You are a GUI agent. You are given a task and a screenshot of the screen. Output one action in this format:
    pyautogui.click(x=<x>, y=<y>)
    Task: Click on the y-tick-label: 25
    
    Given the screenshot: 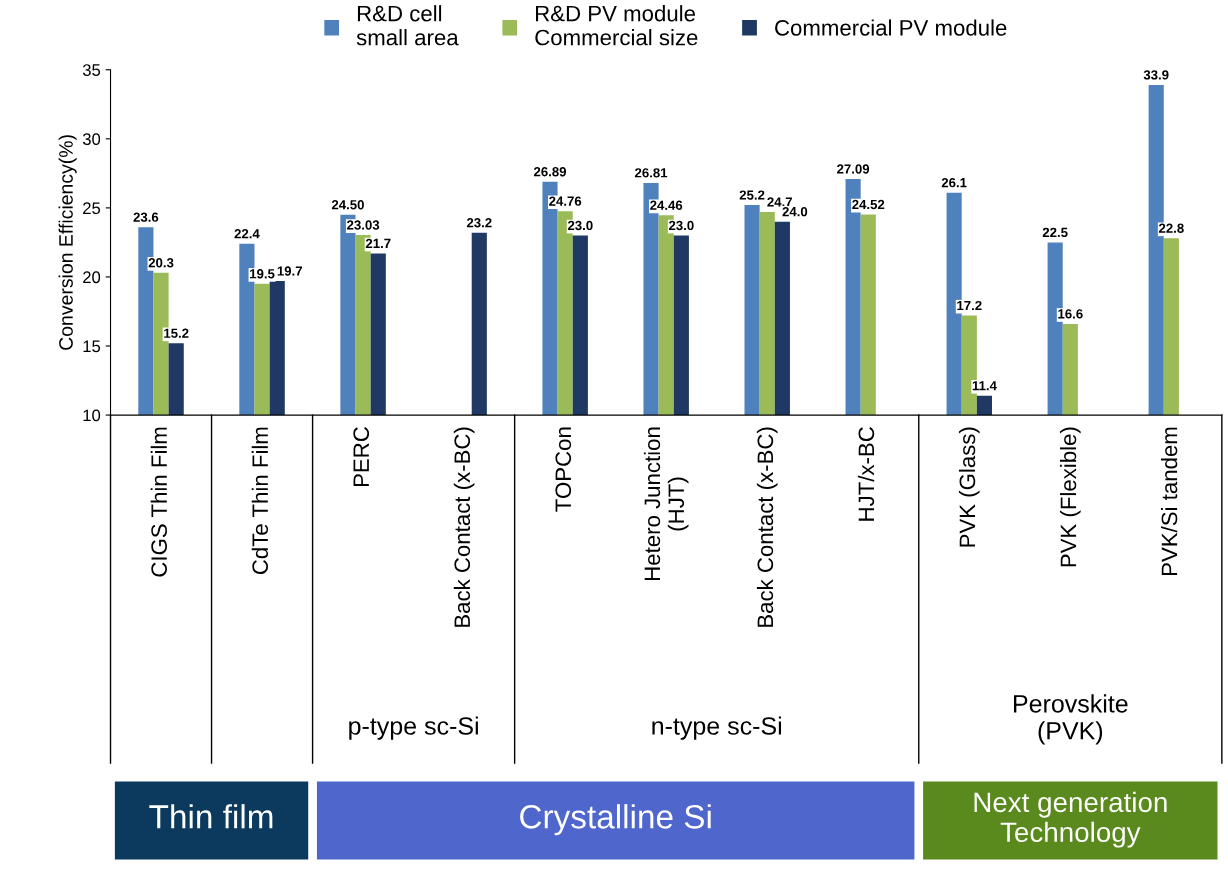 What is the action you would take?
    pyautogui.click(x=92, y=208)
    